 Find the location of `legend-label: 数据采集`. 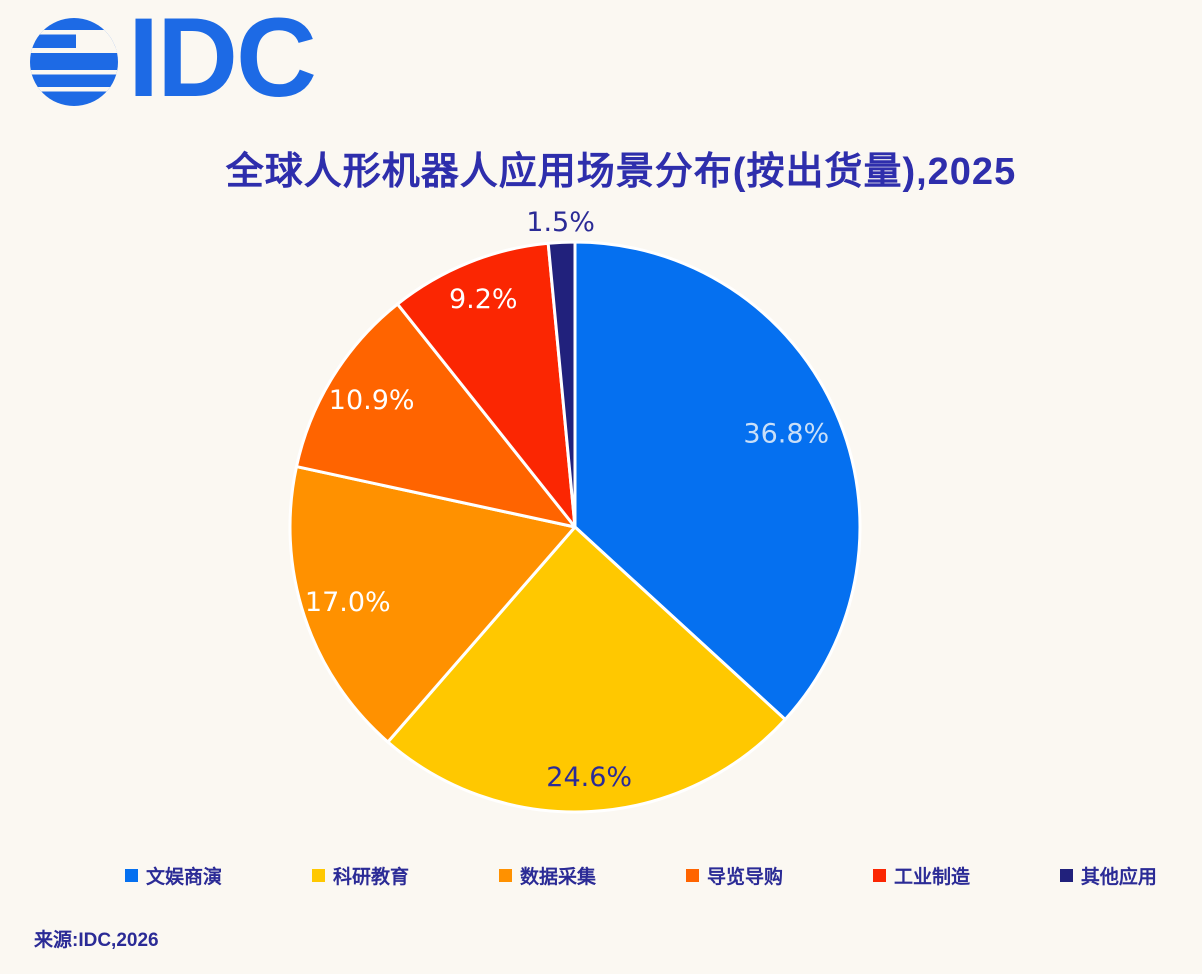

legend-label: 数据采集 is located at coordinates (557, 877).